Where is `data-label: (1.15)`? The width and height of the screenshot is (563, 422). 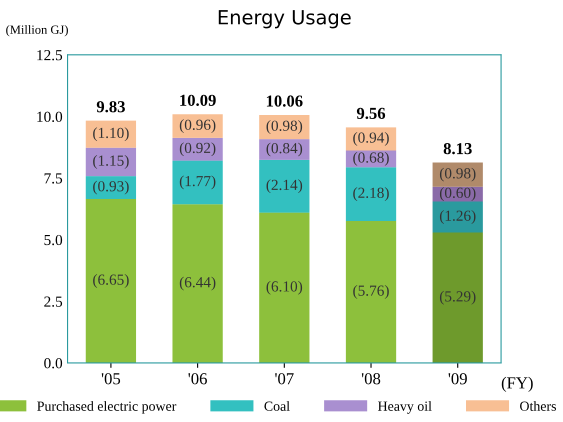 data-label: (1.15) is located at coordinates (111, 162).